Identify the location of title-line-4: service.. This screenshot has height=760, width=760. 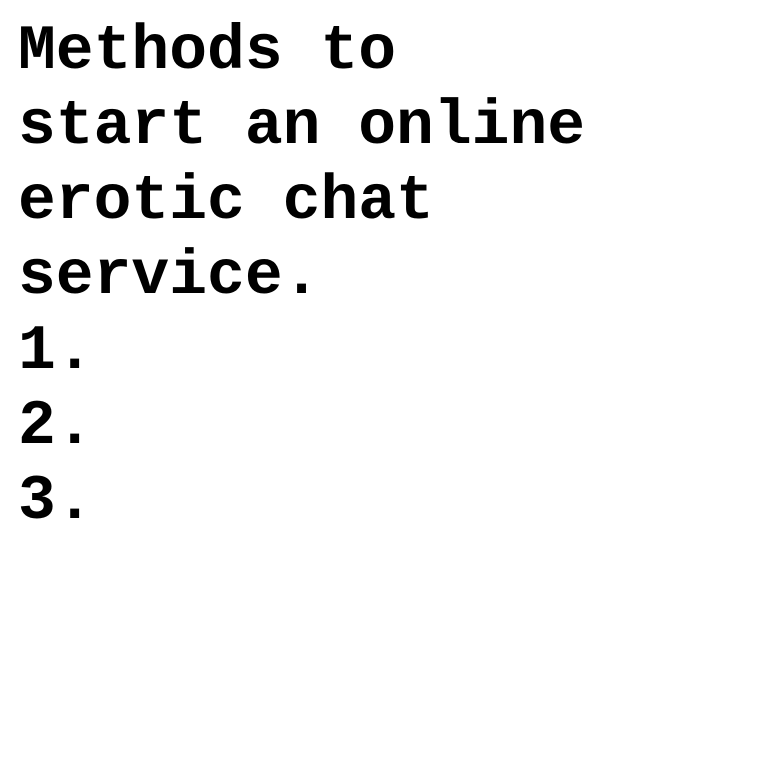
(169, 276).